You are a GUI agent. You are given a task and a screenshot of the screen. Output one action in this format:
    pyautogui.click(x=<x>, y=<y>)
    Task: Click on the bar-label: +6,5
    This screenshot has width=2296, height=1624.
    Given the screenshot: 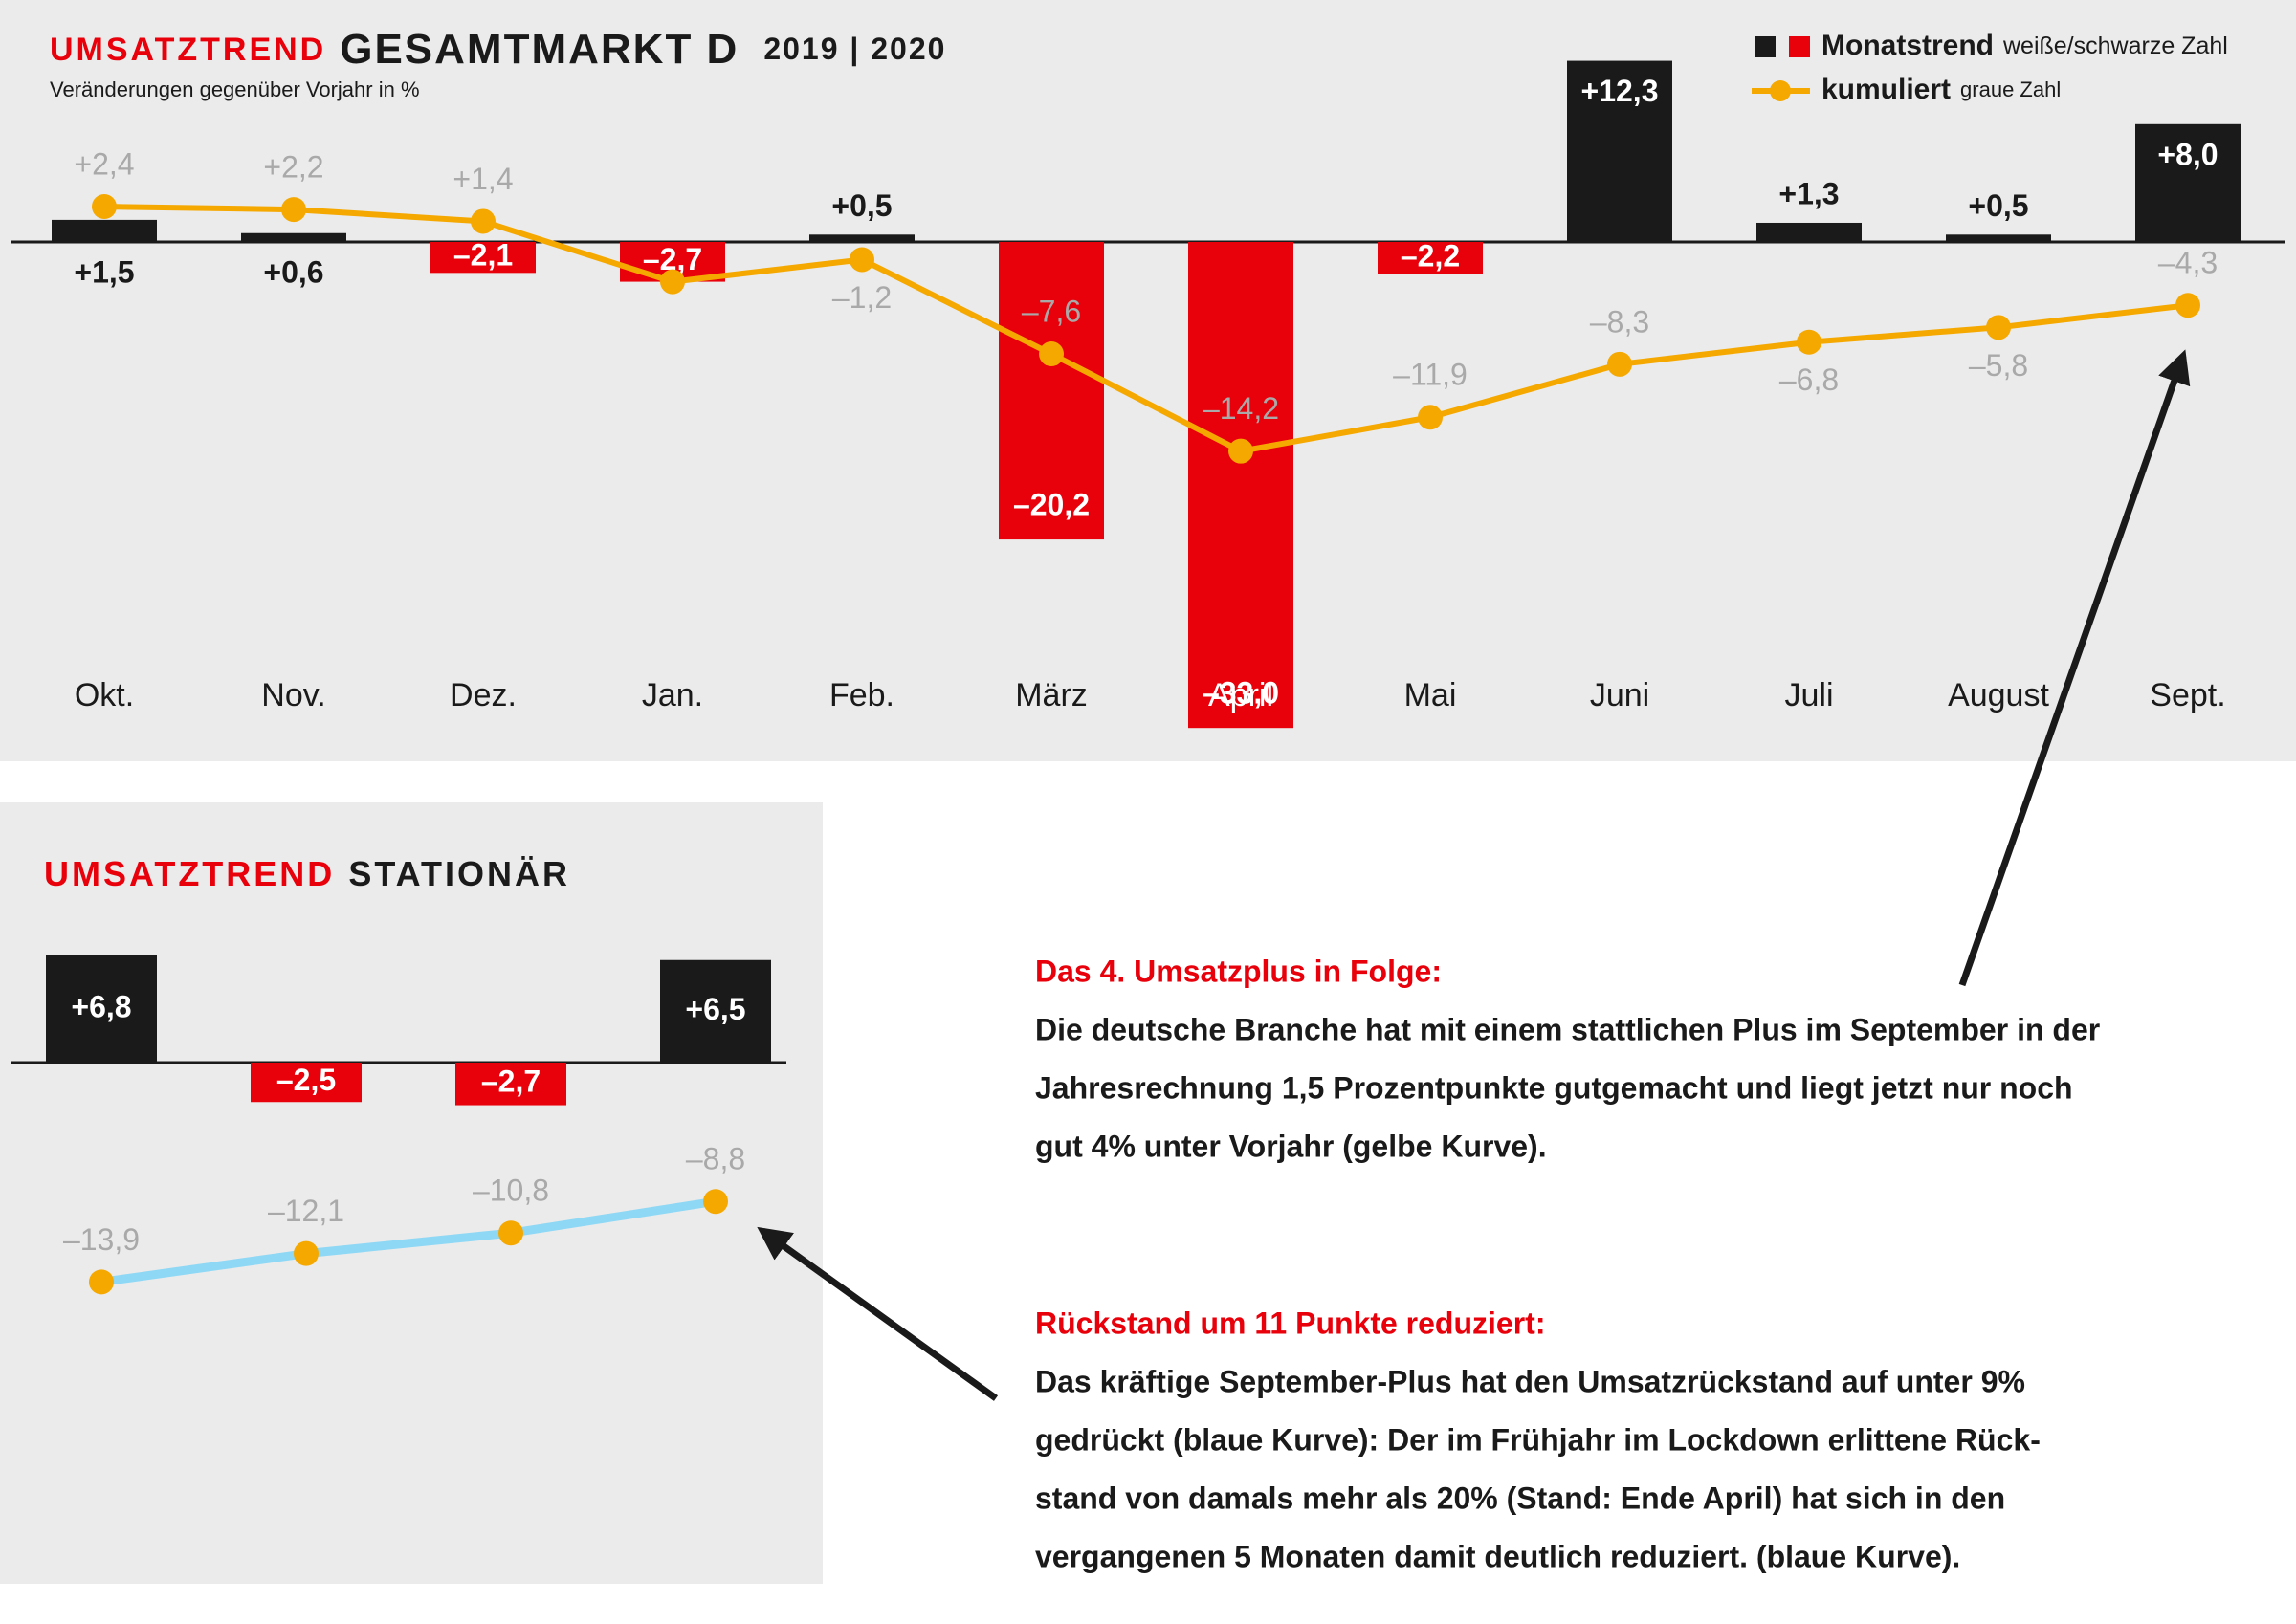 What is the action you would take?
    pyautogui.click(x=715, y=1009)
    